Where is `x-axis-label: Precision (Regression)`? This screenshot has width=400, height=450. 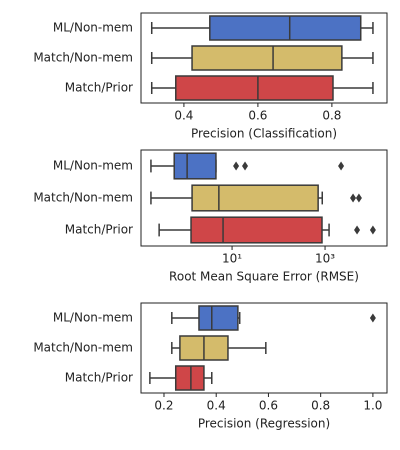
x-axis-label: Precision (Regression) is located at coordinates (264, 424).